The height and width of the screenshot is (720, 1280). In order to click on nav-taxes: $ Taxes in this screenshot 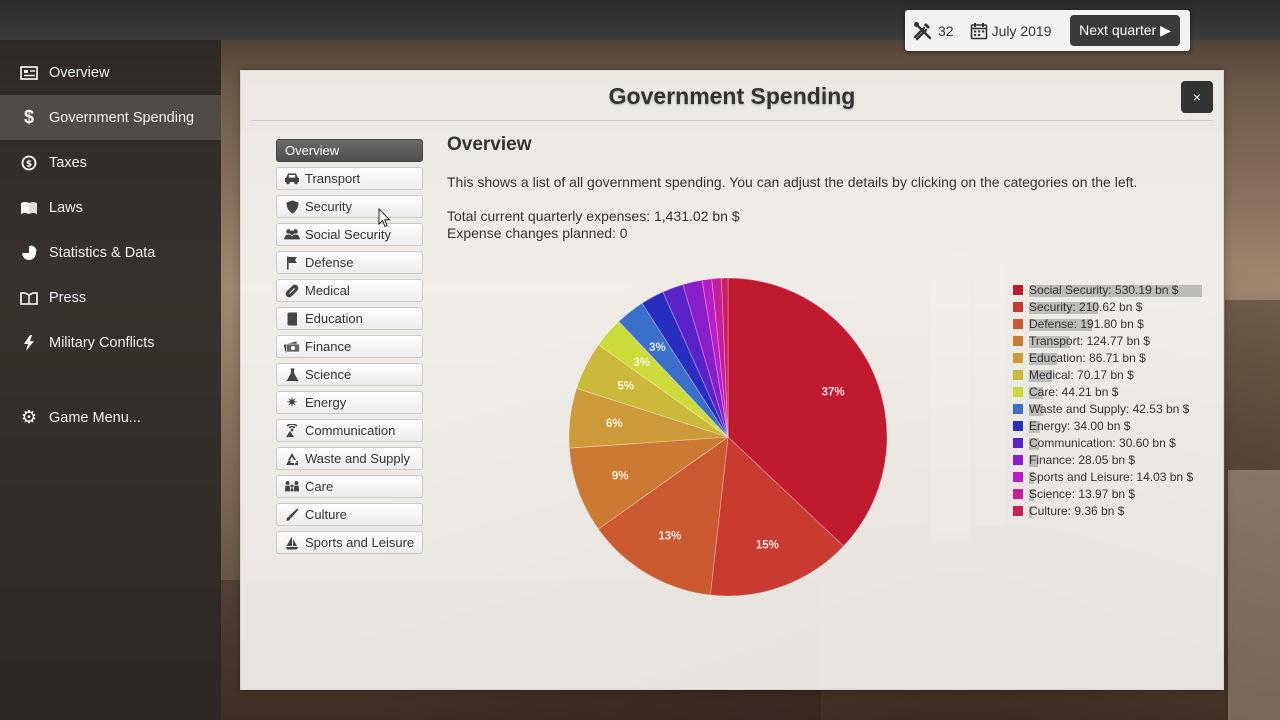, I will do `click(110, 162)`.